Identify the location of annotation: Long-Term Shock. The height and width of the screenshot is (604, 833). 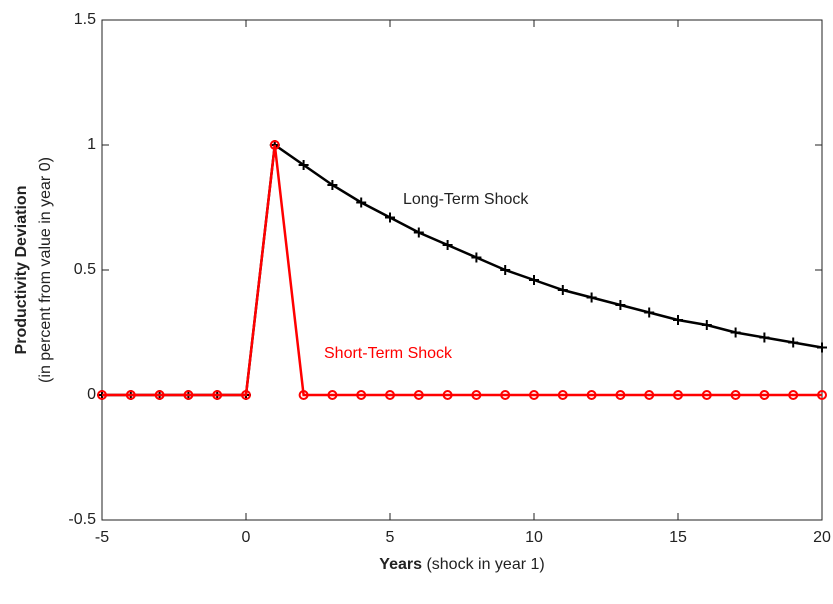
(466, 199).